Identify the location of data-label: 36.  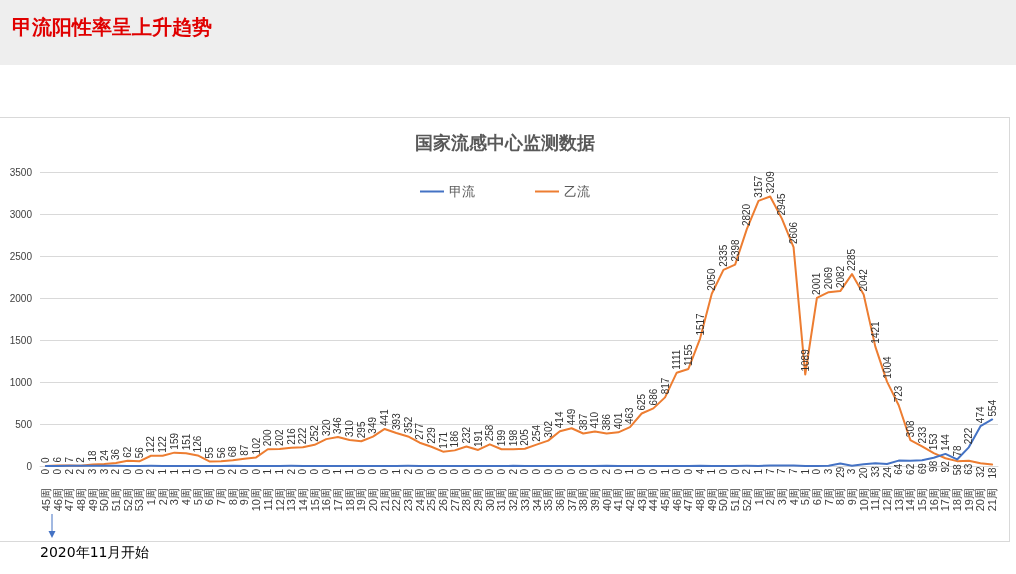
(116, 454).